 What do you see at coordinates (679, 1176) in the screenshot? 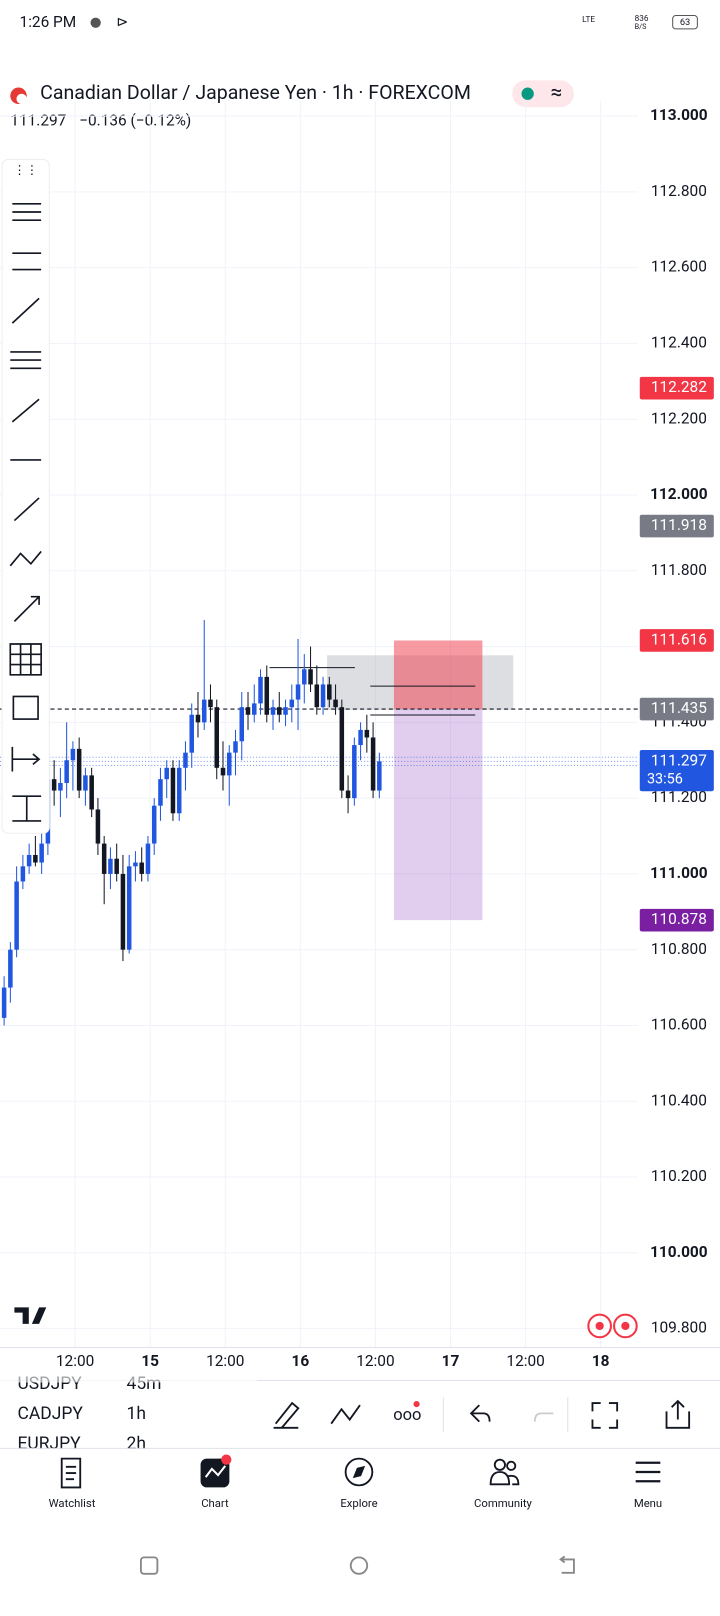
I see `y-tick-label: 110.200` at bounding box center [679, 1176].